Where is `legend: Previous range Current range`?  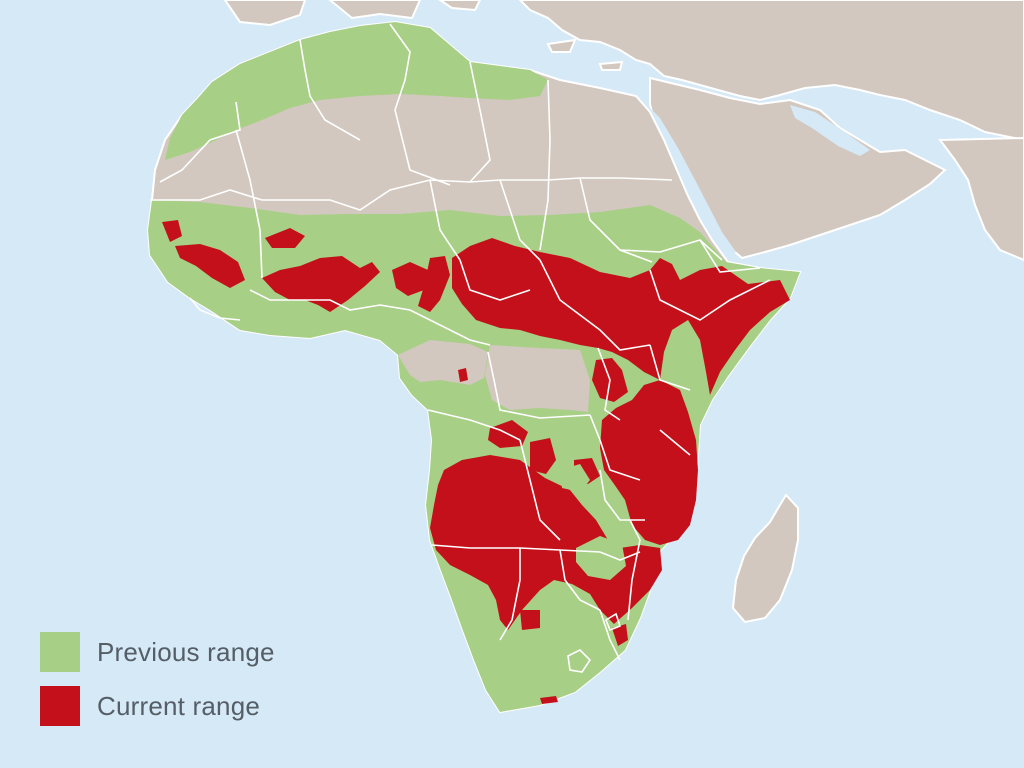
legend: Previous range Current range is located at coordinates (157, 686).